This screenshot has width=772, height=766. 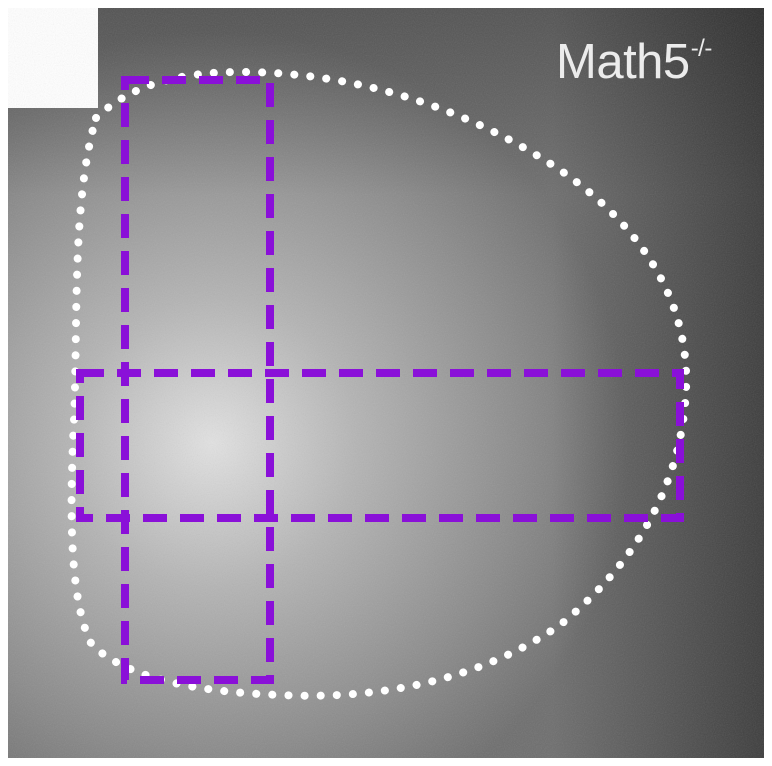 I want to click on gene-name: Math5, so click(x=623, y=62).